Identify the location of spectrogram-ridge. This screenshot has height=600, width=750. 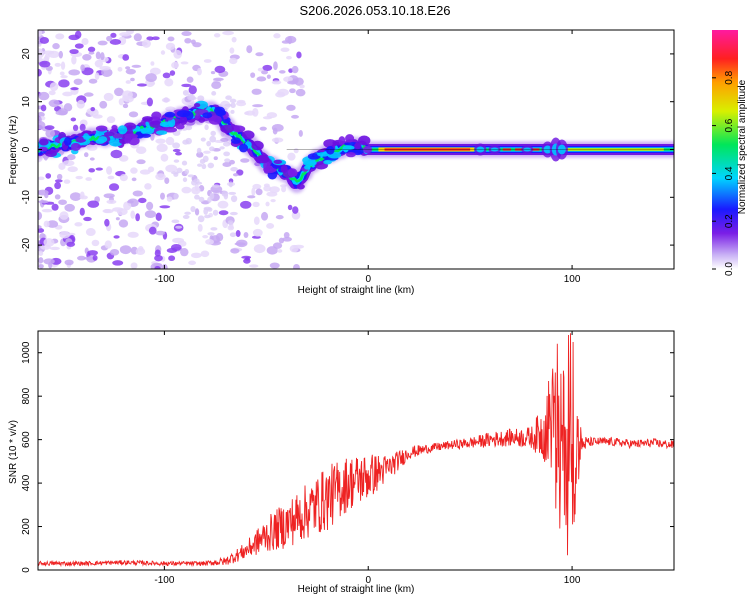
(356, 146).